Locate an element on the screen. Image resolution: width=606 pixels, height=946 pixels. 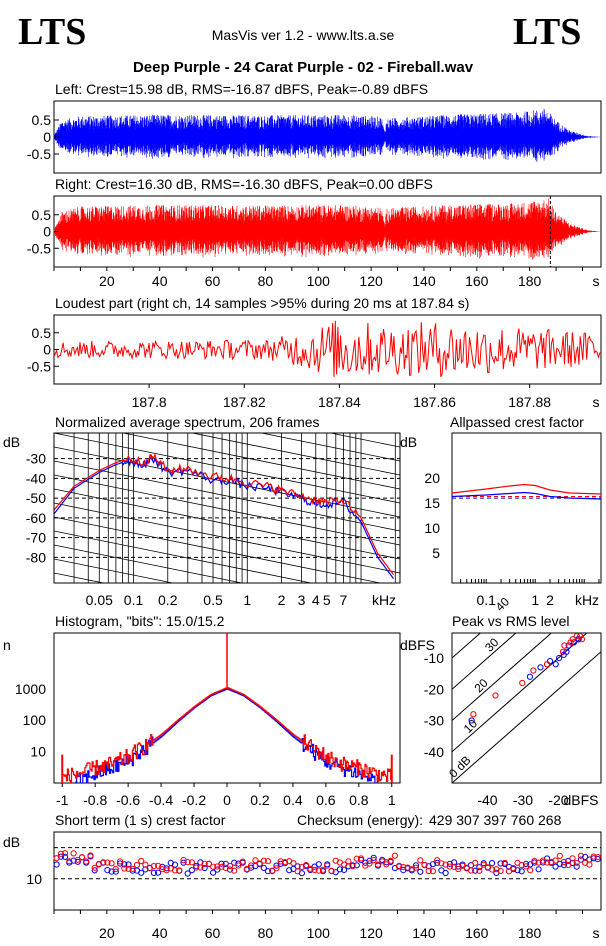
histogram-xtick-0: -1 is located at coordinates (62, 800).